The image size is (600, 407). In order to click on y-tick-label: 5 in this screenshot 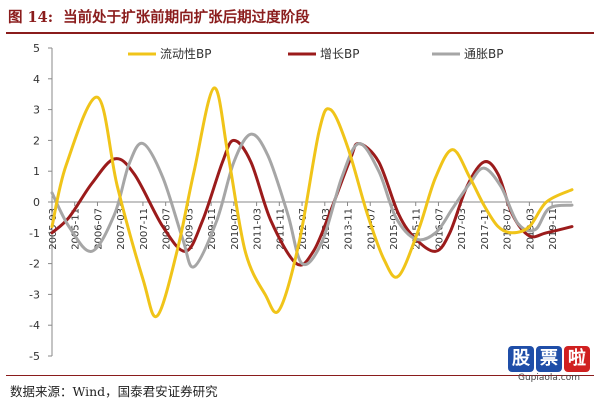, I will do `click(36, 48)`.